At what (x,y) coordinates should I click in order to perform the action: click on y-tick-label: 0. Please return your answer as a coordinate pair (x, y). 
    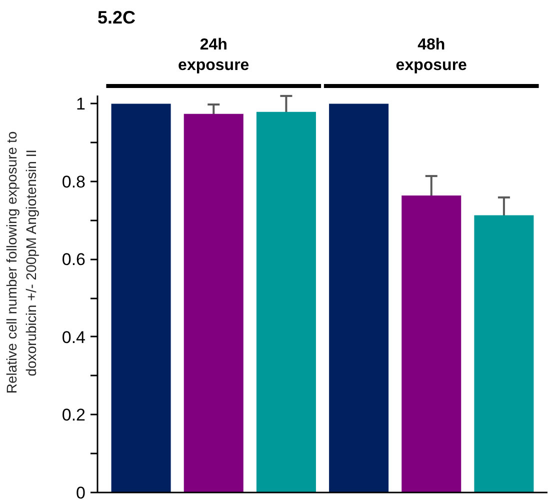
    Looking at the image, I should click on (81, 492).